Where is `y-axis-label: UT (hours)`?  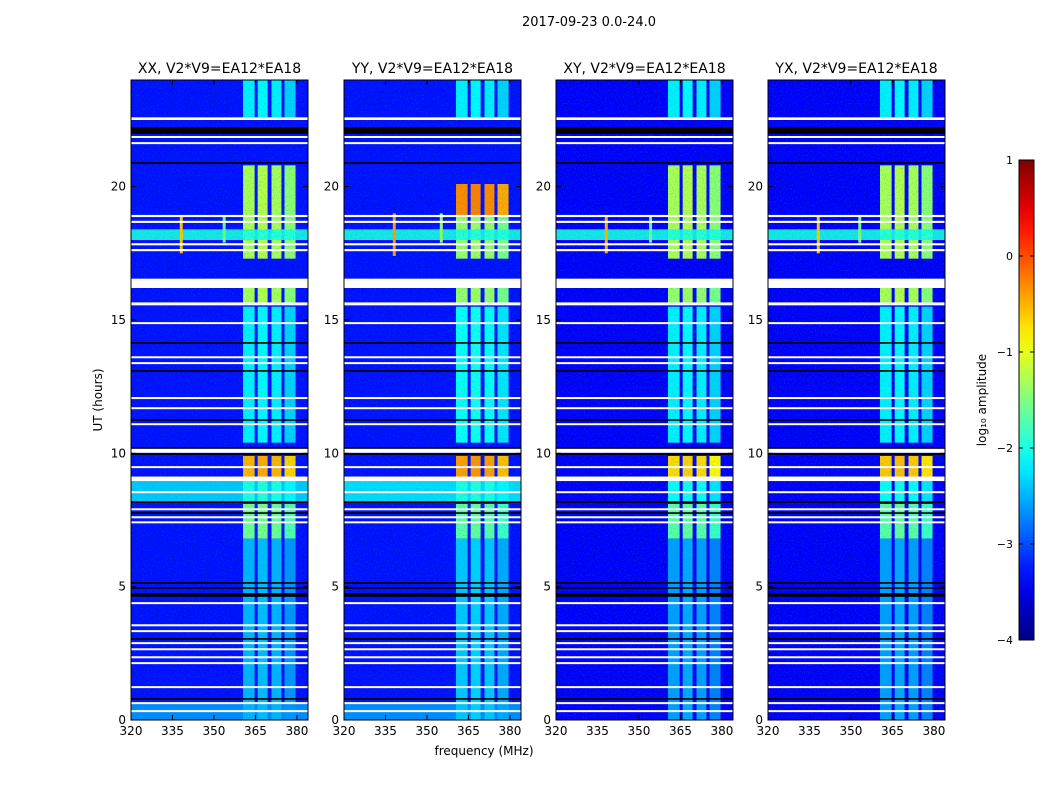
y-axis-label: UT (hours) is located at coordinates (98, 399).